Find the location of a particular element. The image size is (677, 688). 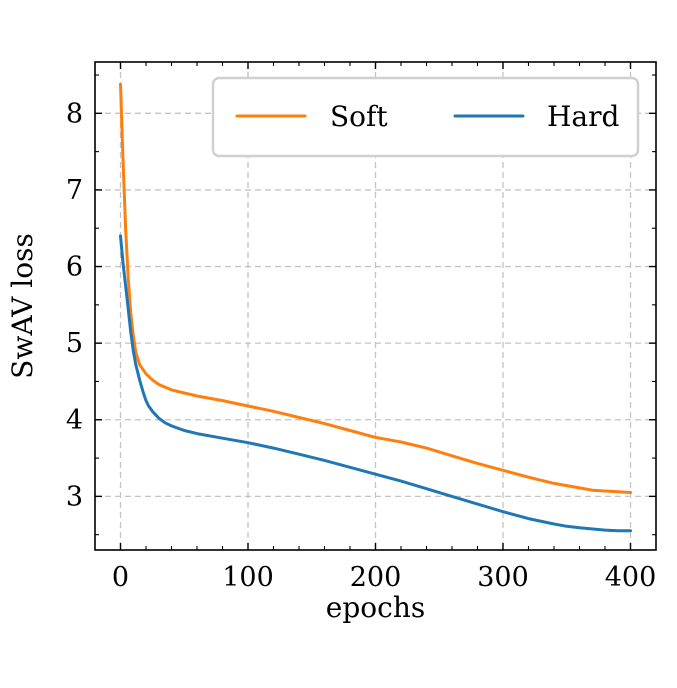

y-tick-label: 5 is located at coordinates (74, 343).